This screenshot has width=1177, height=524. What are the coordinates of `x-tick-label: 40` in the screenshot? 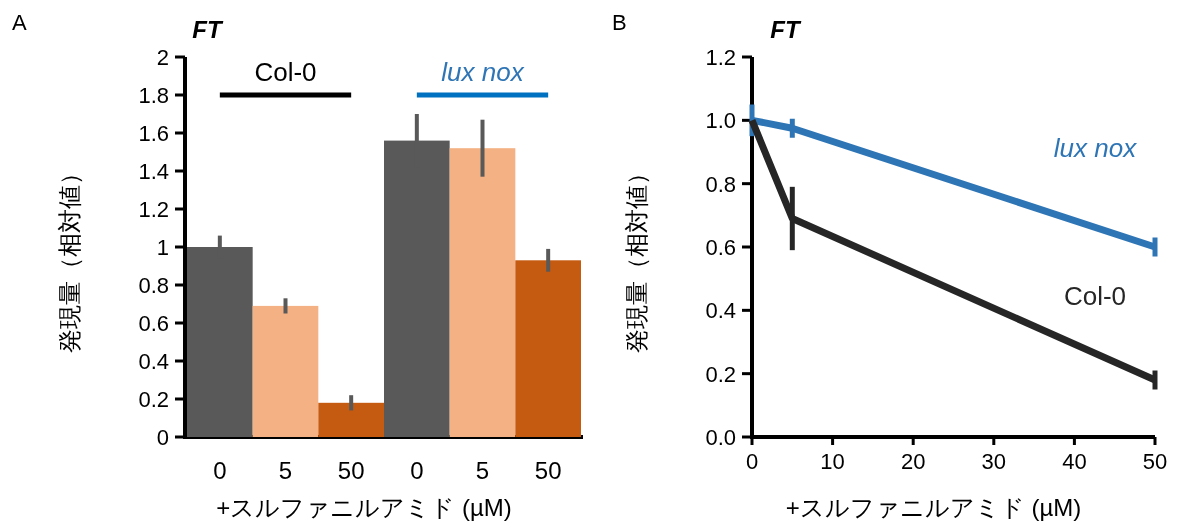 It's located at (1074, 461).